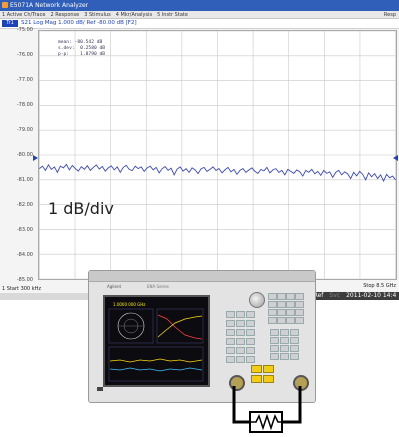 The width and height of the screenshot is (399, 437). Describe the element at coordinates (379, 286) in the screenshot. I see `status-stop: Stop 8.5 GHz` at that location.